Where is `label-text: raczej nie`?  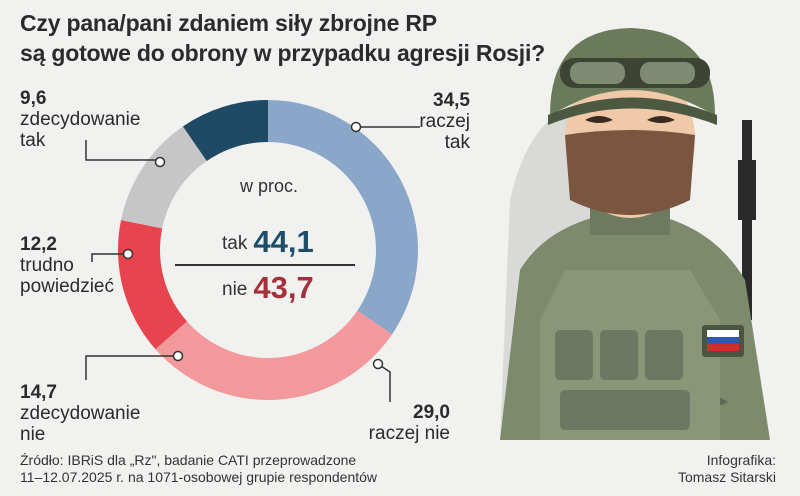 label-text: raczej nie is located at coordinates (409, 433).